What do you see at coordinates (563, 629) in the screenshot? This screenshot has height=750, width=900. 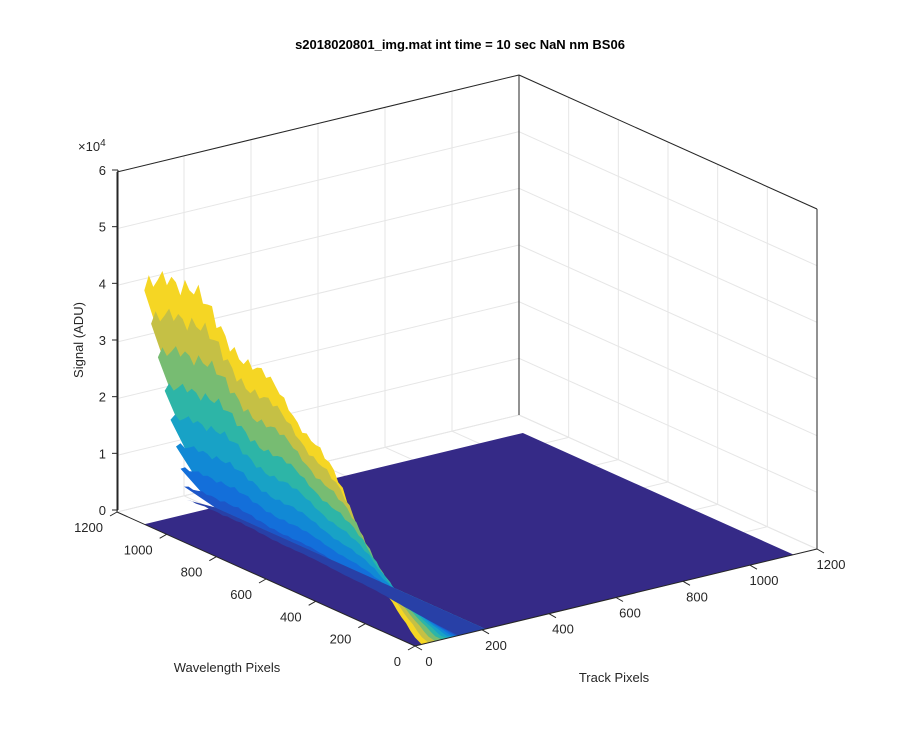 I see `track-tick-label: 400` at bounding box center [563, 629].